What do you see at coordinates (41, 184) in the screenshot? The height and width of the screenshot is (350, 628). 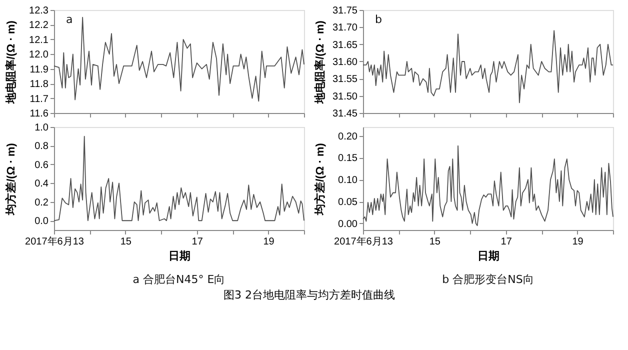 I see `y-tick-label: 0.4` at bounding box center [41, 184].